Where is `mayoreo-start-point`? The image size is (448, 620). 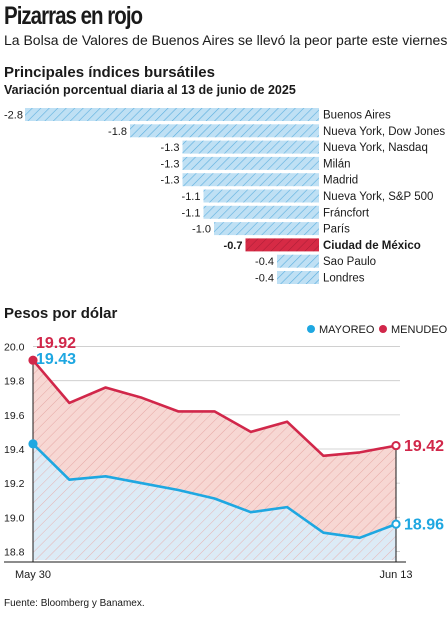
mayoreo-start-point is located at coordinates (33, 444).